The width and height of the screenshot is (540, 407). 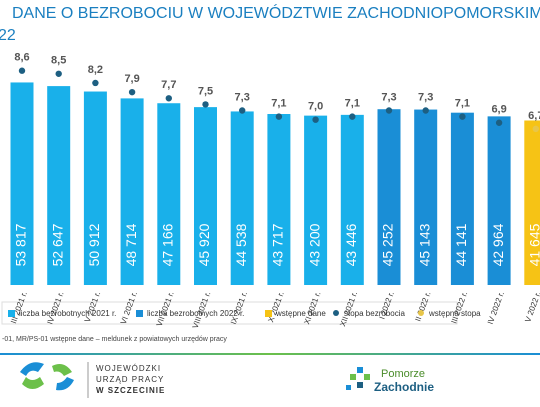 I want to click on legend-box, so click(x=229, y=313).